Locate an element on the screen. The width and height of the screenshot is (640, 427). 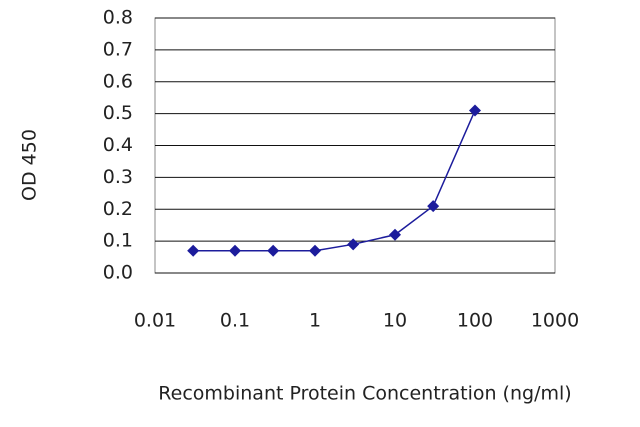
y-tick-label: 0.6 is located at coordinates (118, 81).